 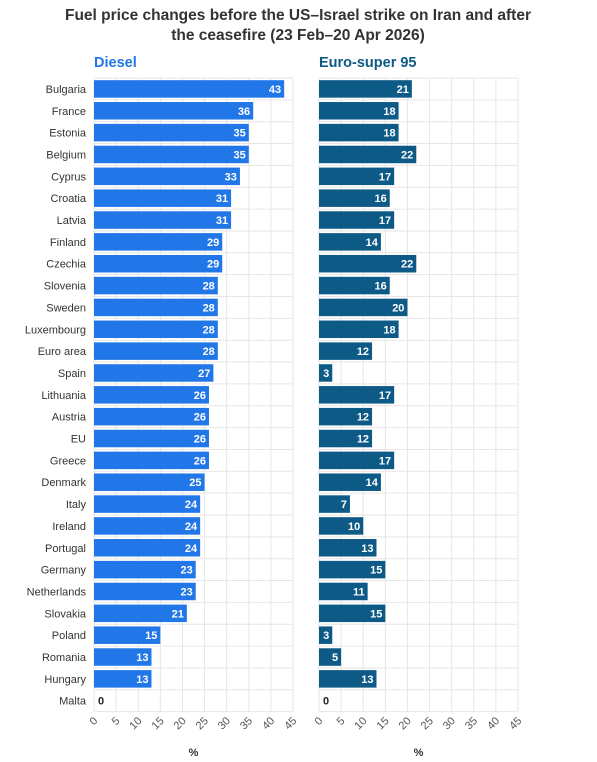 I want to click on data-label: 31, so click(x=222, y=199).